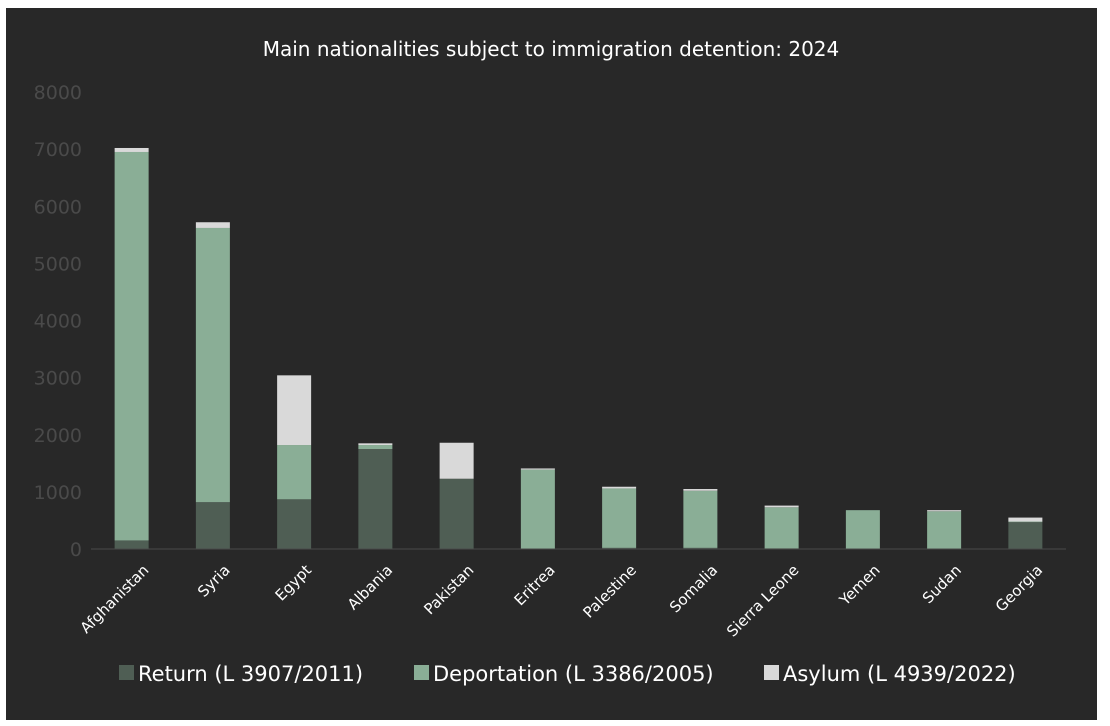 The width and height of the screenshot is (1110, 726). What do you see at coordinates (58, 436) in the screenshot?
I see `y-tick-label: 2000` at bounding box center [58, 436].